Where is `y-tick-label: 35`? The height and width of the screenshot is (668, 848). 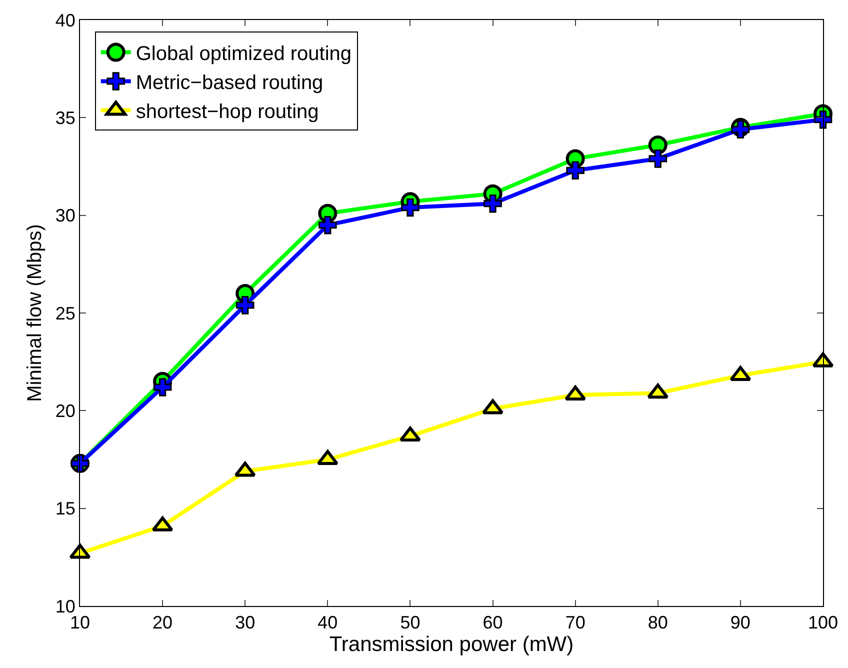 y-tick-label: 35 is located at coordinates (65, 118).